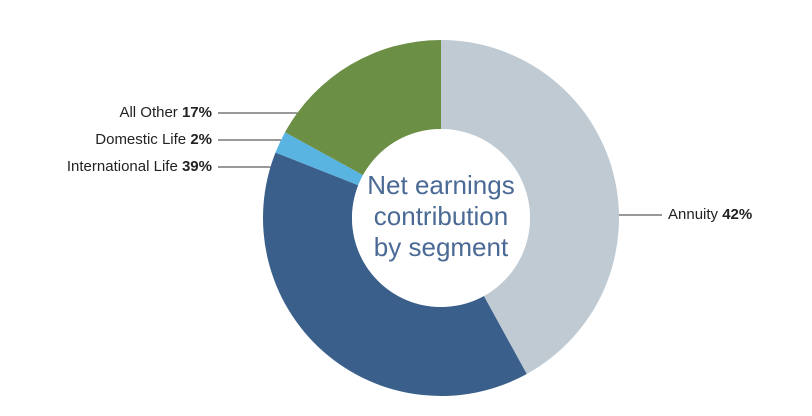  I want to click on label-value: 39%, so click(197, 166).